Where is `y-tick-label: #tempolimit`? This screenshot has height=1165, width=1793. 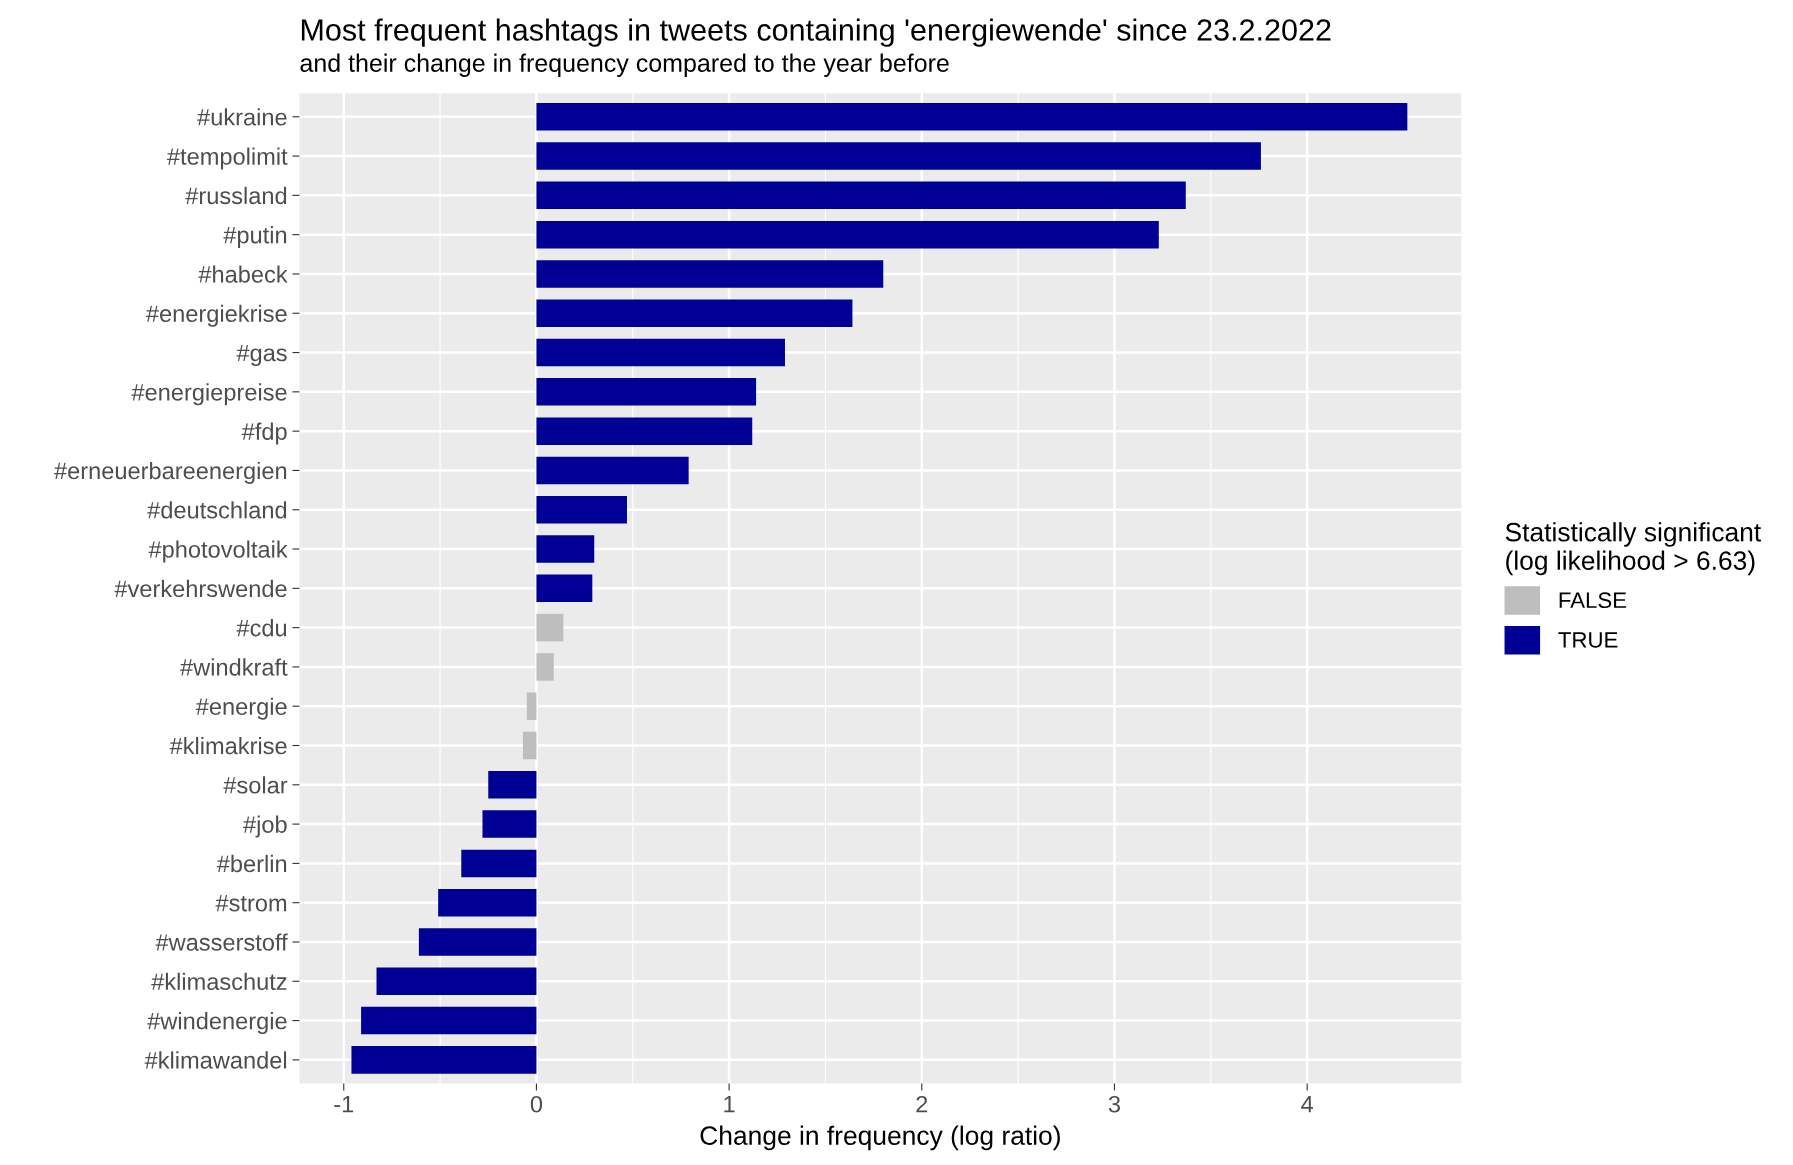
y-tick-label: #tempolimit is located at coordinates (227, 158).